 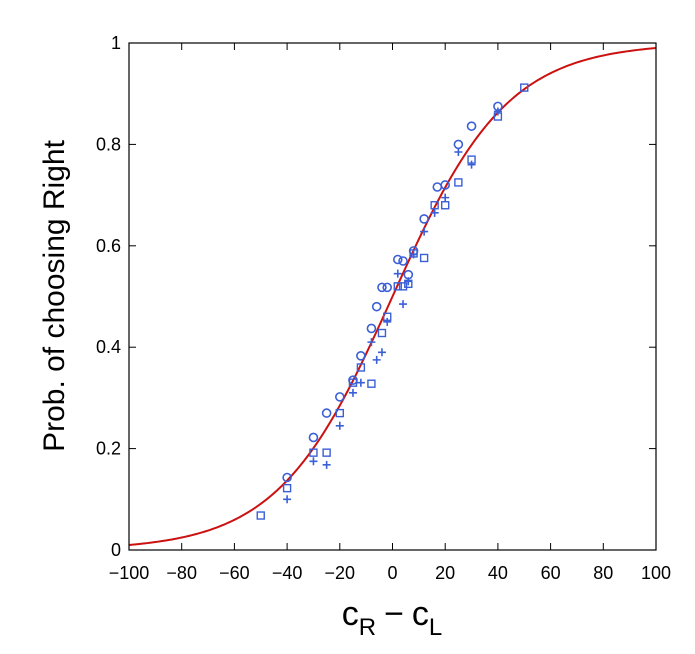 What do you see at coordinates (108, 449) in the screenshot?
I see `y-tick-label: 0.2` at bounding box center [108, 449].